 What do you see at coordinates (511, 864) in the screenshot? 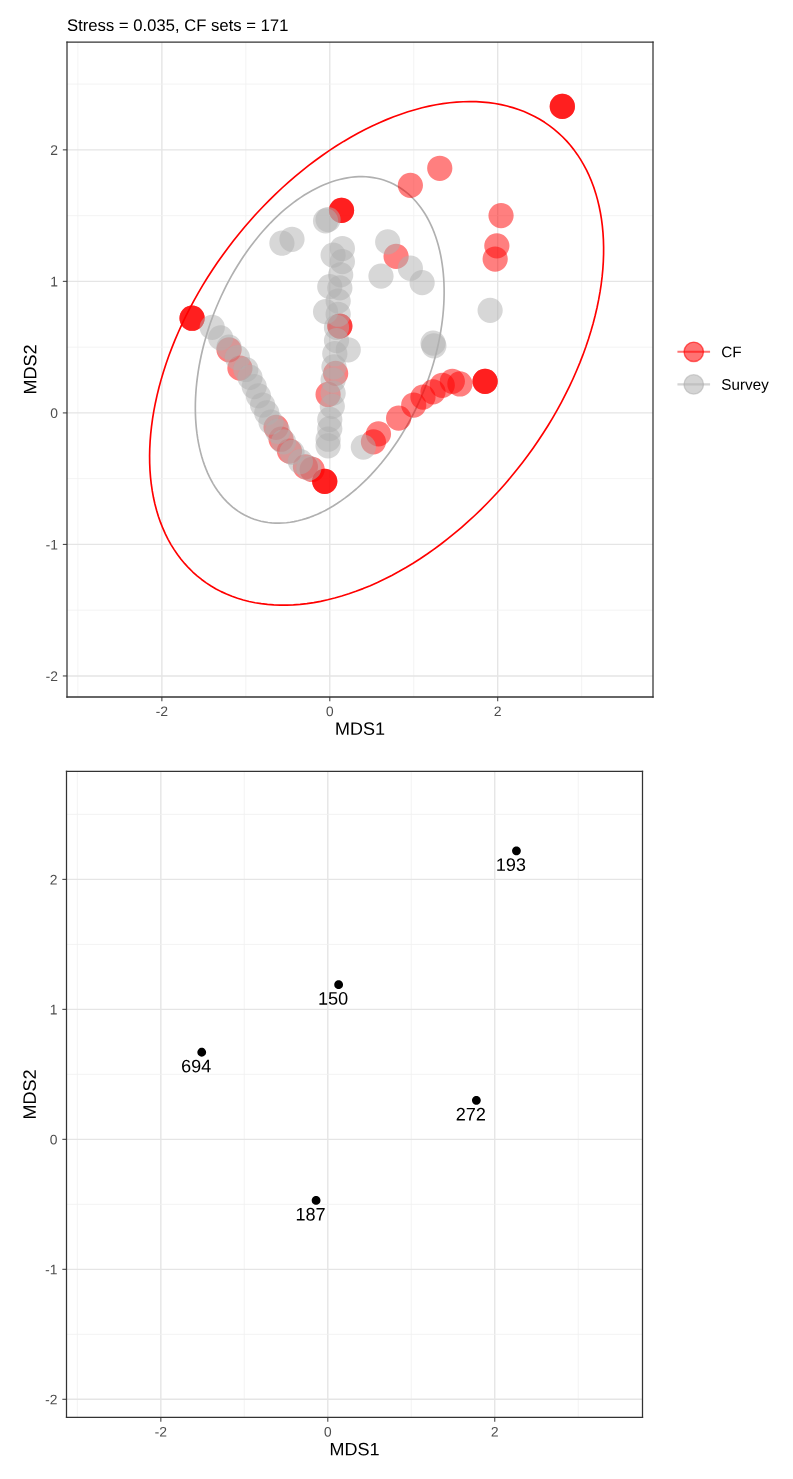
I see `annotation: 193` at bounding box center [511, 864].